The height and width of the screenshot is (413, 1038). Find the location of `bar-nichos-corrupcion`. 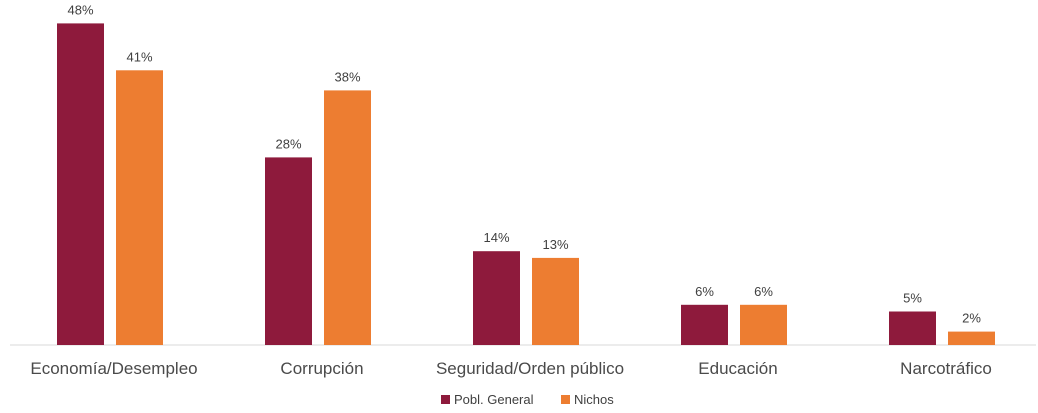

bar-nichos-corrupcion is located at coordinates (347, 218).